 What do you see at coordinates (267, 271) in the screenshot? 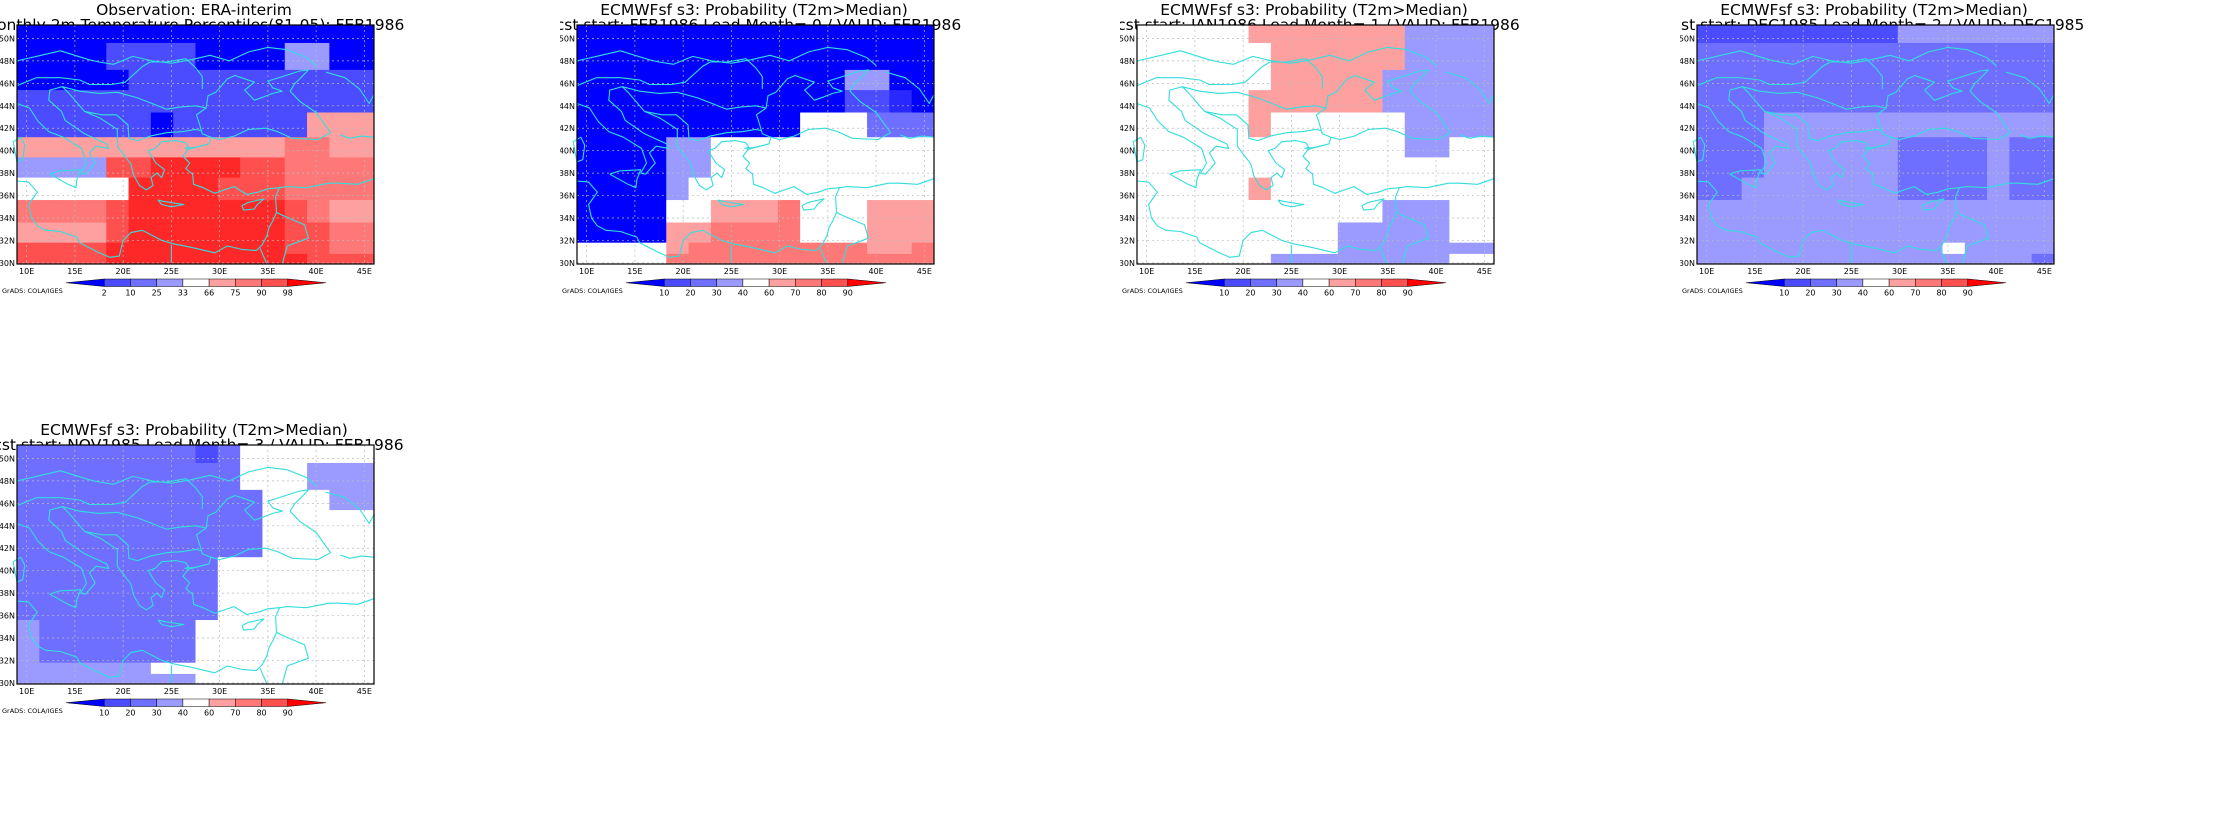
I see `lon-tick-label: 35E` at bounding box center [267, 271].